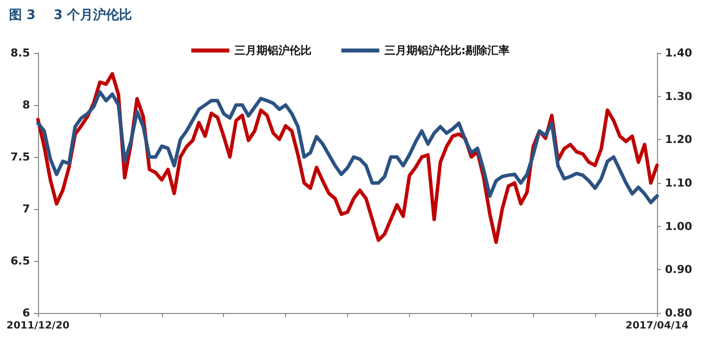  I want to click on y2-tick-label: 0.80, so click(678, 313).